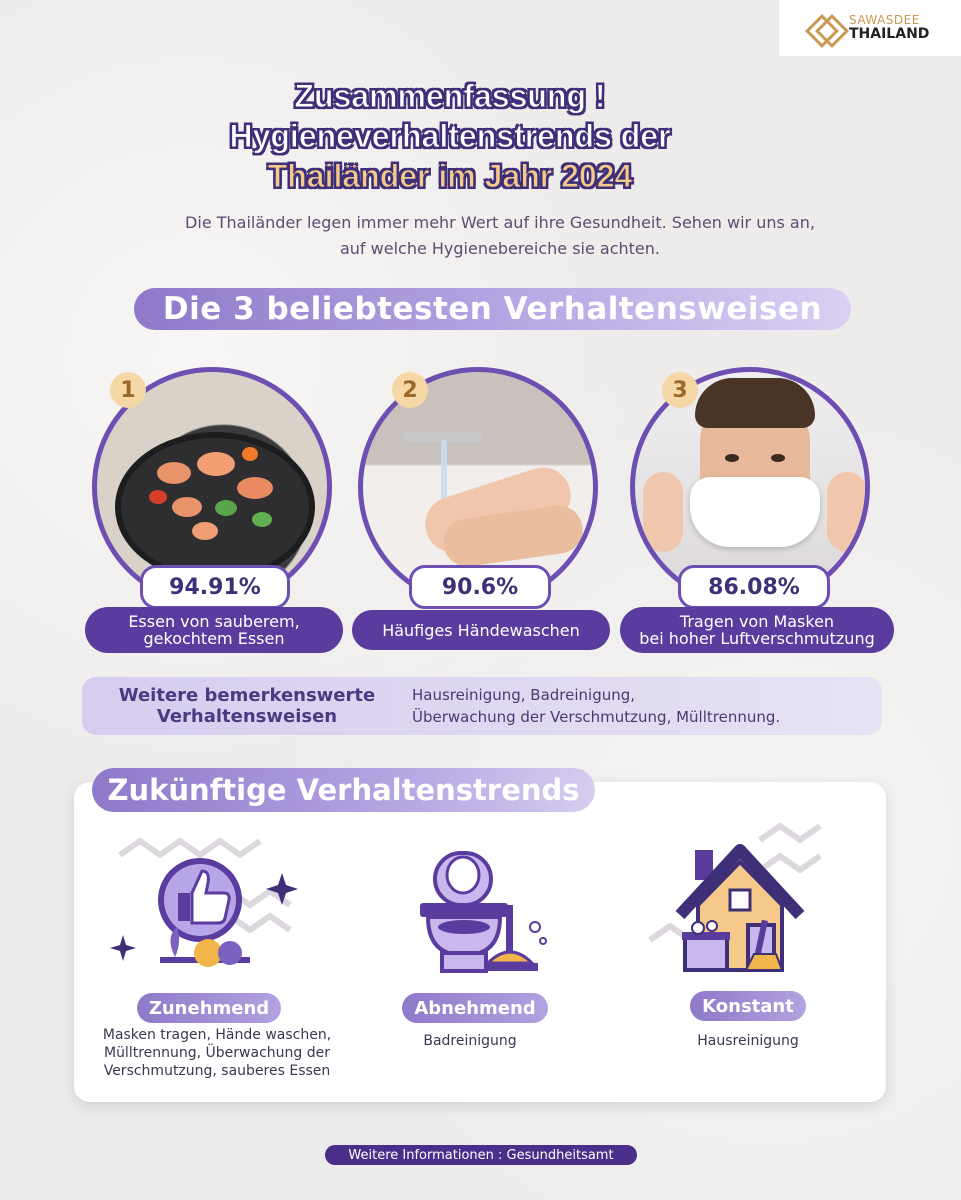 The height and width of the screenshot is (1200, 961). Describe the element at coordinates (470, 1041) in the screenshot. I see `trend-text-decreasing: Badreinigung` at that location.